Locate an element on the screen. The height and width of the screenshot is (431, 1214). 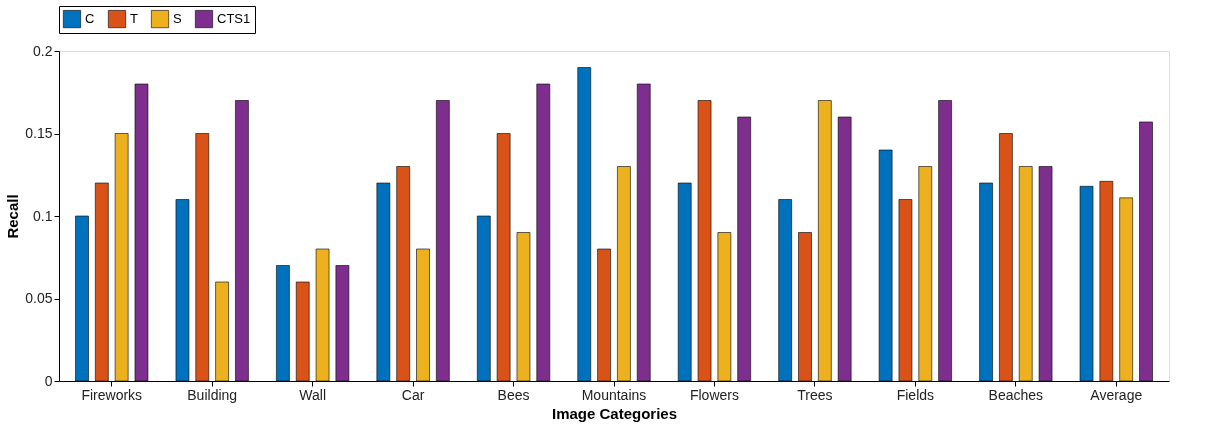
x-tick-label: Wall is located at coordinates (312, 394).